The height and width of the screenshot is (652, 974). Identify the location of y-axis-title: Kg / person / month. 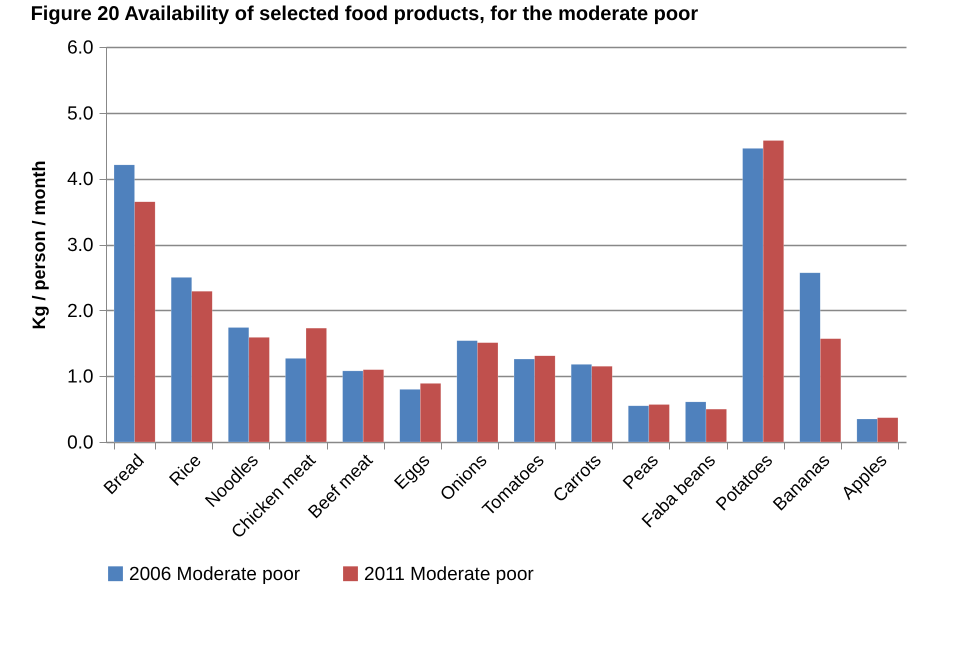
(39, 245).